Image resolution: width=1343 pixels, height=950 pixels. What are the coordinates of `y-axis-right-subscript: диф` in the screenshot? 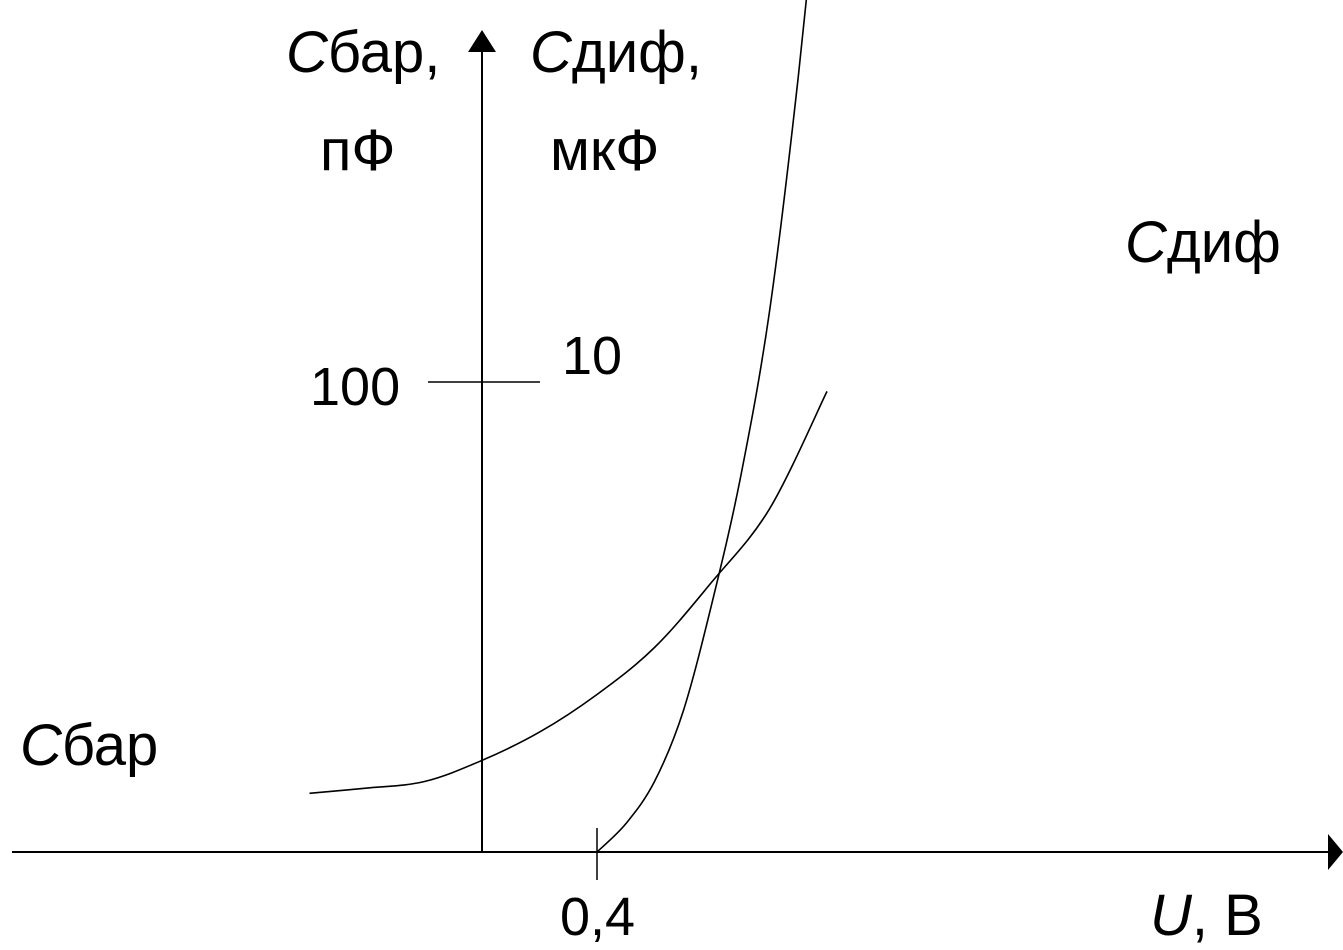 It's located at (629, 52).